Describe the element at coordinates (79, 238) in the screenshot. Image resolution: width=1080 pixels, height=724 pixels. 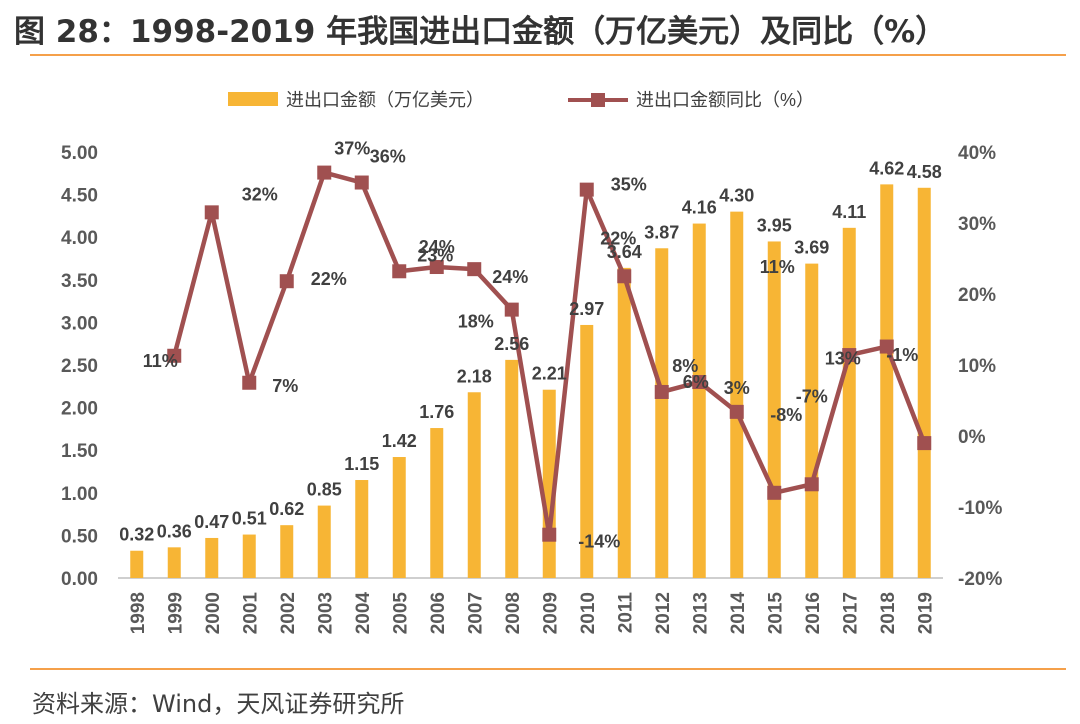
I see `y-left-tick-label: 4.00` at that location.